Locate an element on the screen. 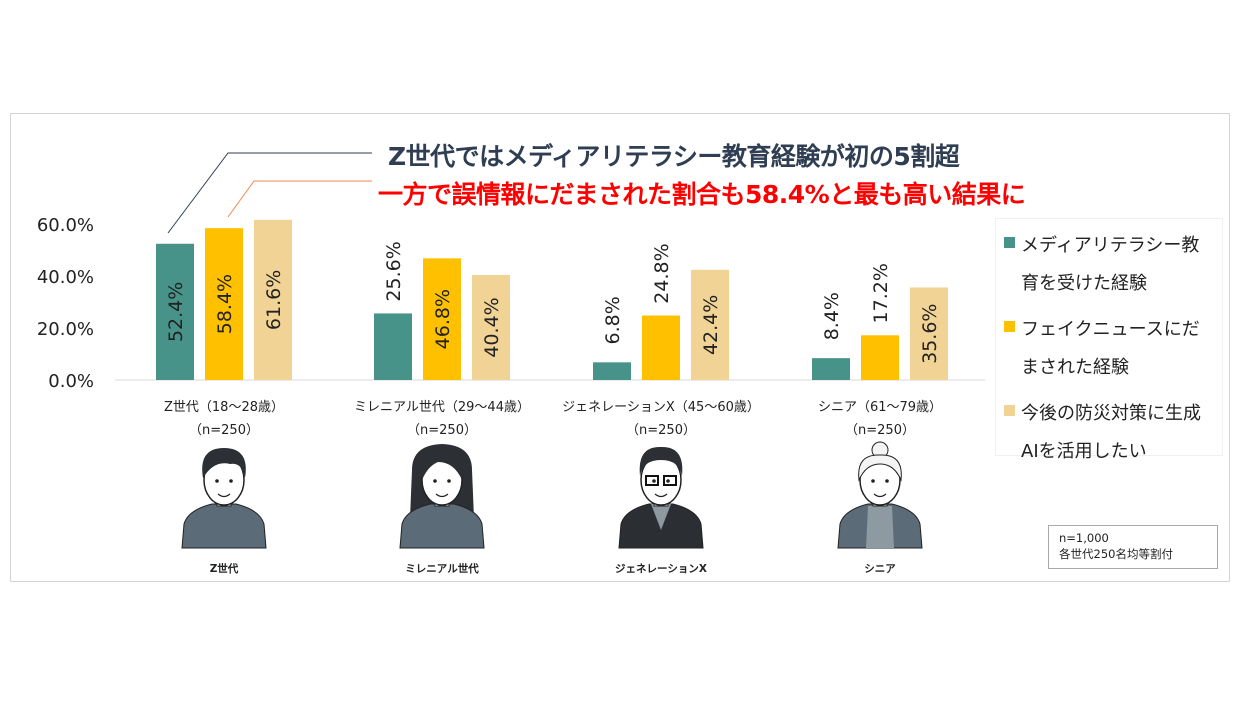 The width and height of the screenshot is (1248, 702). legend-item-fake-news: フェイクニュースにだまされた経験 is located at coordinates (1110, 349).